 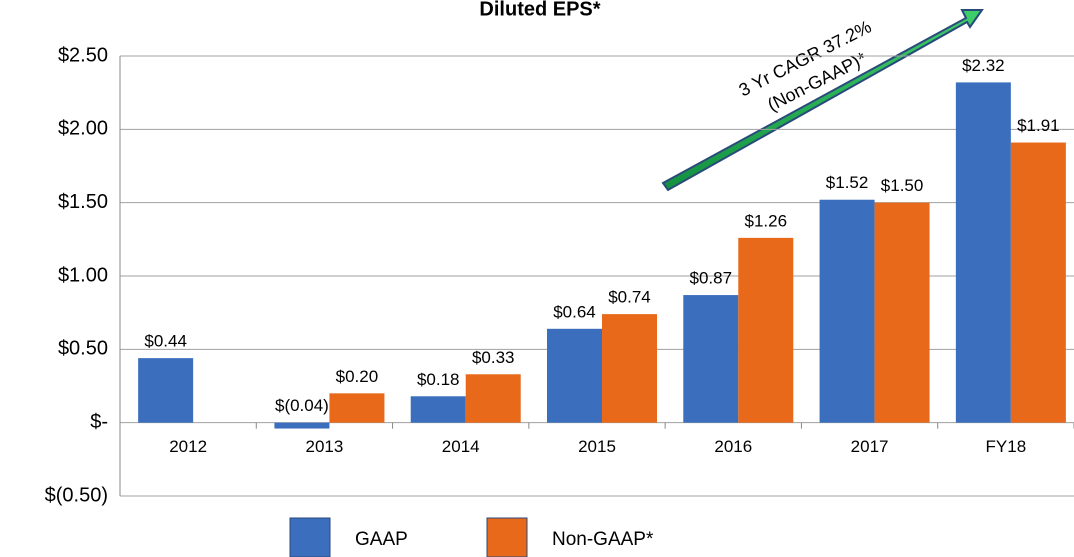 What do you see at coordinates (83, 202) in the screenshot?
I see `y-tick-label: $1.50` at bounding box center [83, 202].